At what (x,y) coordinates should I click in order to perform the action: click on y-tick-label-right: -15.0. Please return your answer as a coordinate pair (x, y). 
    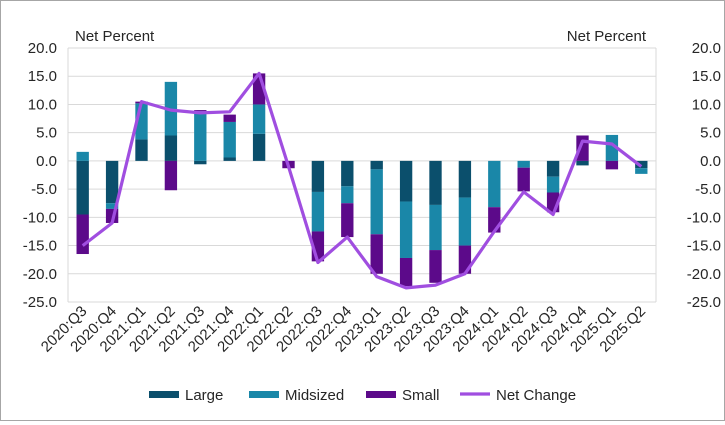
    Looking at the image, I should click on (704, 246).